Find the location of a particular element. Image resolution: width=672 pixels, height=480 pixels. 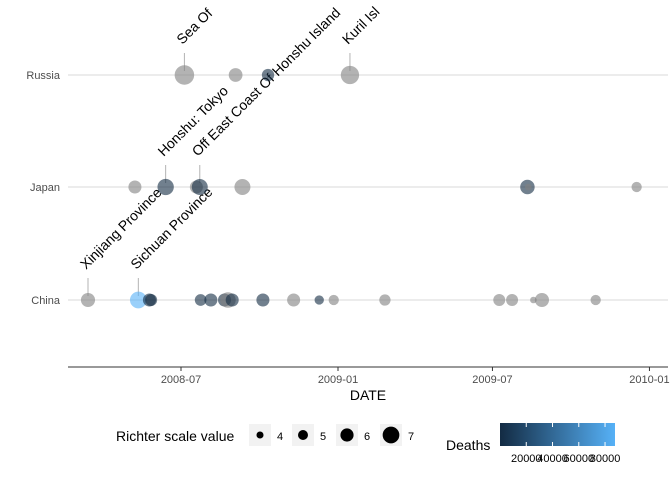

legend-richter-title: Richter scale value is located at coordinates (175, 436).